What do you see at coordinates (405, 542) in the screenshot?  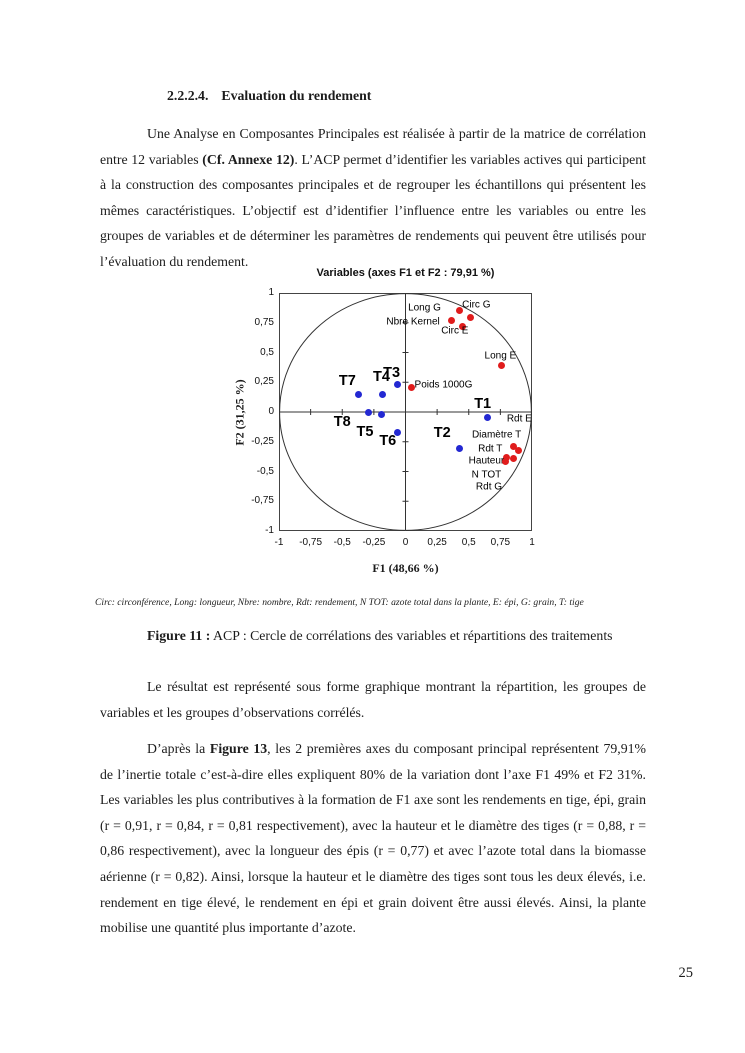 I see `x-tick-label: 0` at bounding box center [405, 542].